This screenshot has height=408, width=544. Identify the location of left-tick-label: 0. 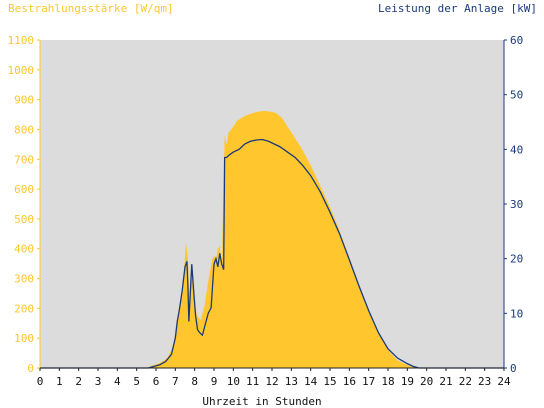
(30, 368).